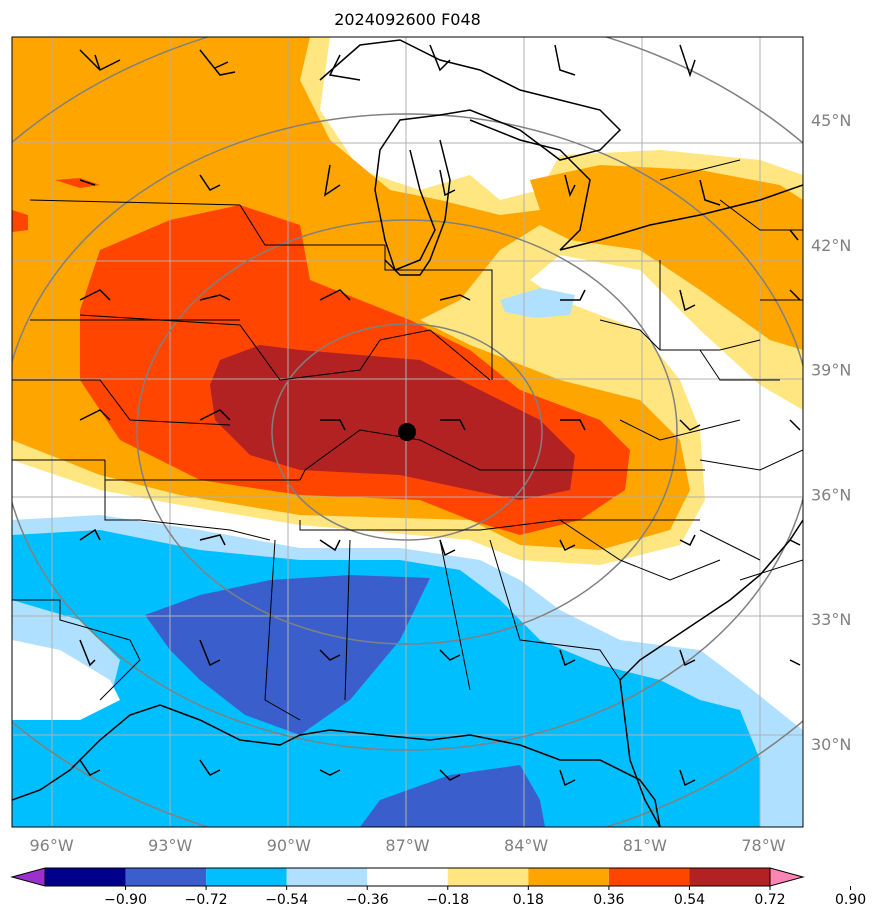 Image resolution: width=873 pixels, height=924 pixels. I want to click on lake-michigan, so click(417, 207).